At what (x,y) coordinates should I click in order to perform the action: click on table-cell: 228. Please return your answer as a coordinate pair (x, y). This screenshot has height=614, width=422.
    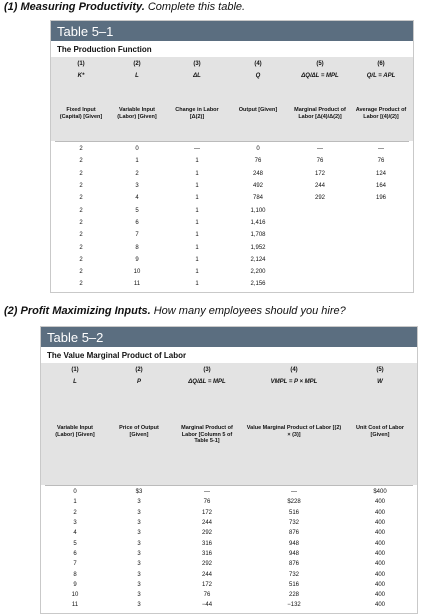
    Looking at the image, I should click on (293, 595).